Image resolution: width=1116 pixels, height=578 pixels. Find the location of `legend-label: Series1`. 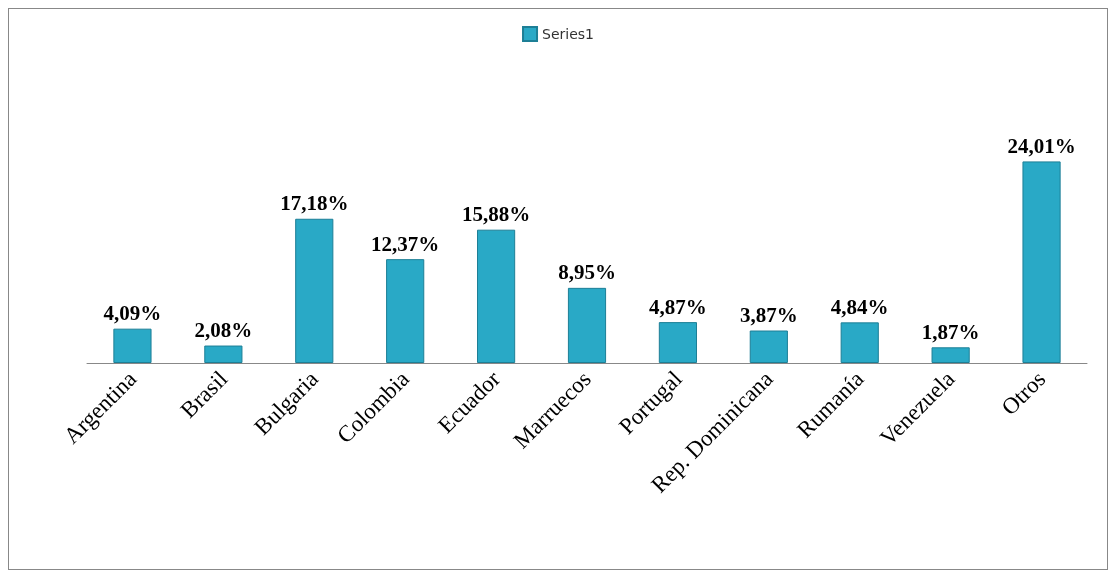

legend-label: Series1 is located at coordinates (568, 34).